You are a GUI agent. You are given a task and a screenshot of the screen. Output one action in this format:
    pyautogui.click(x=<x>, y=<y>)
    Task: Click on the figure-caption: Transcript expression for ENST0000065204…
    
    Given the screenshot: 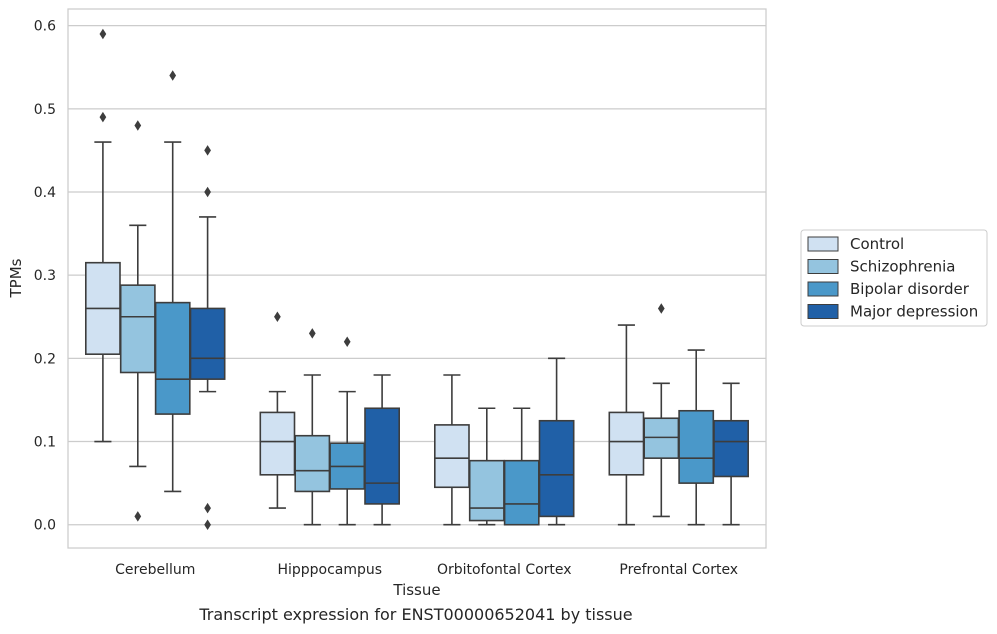 What is the action you would take?
    pyautogui.click(x=416, y=614)
    